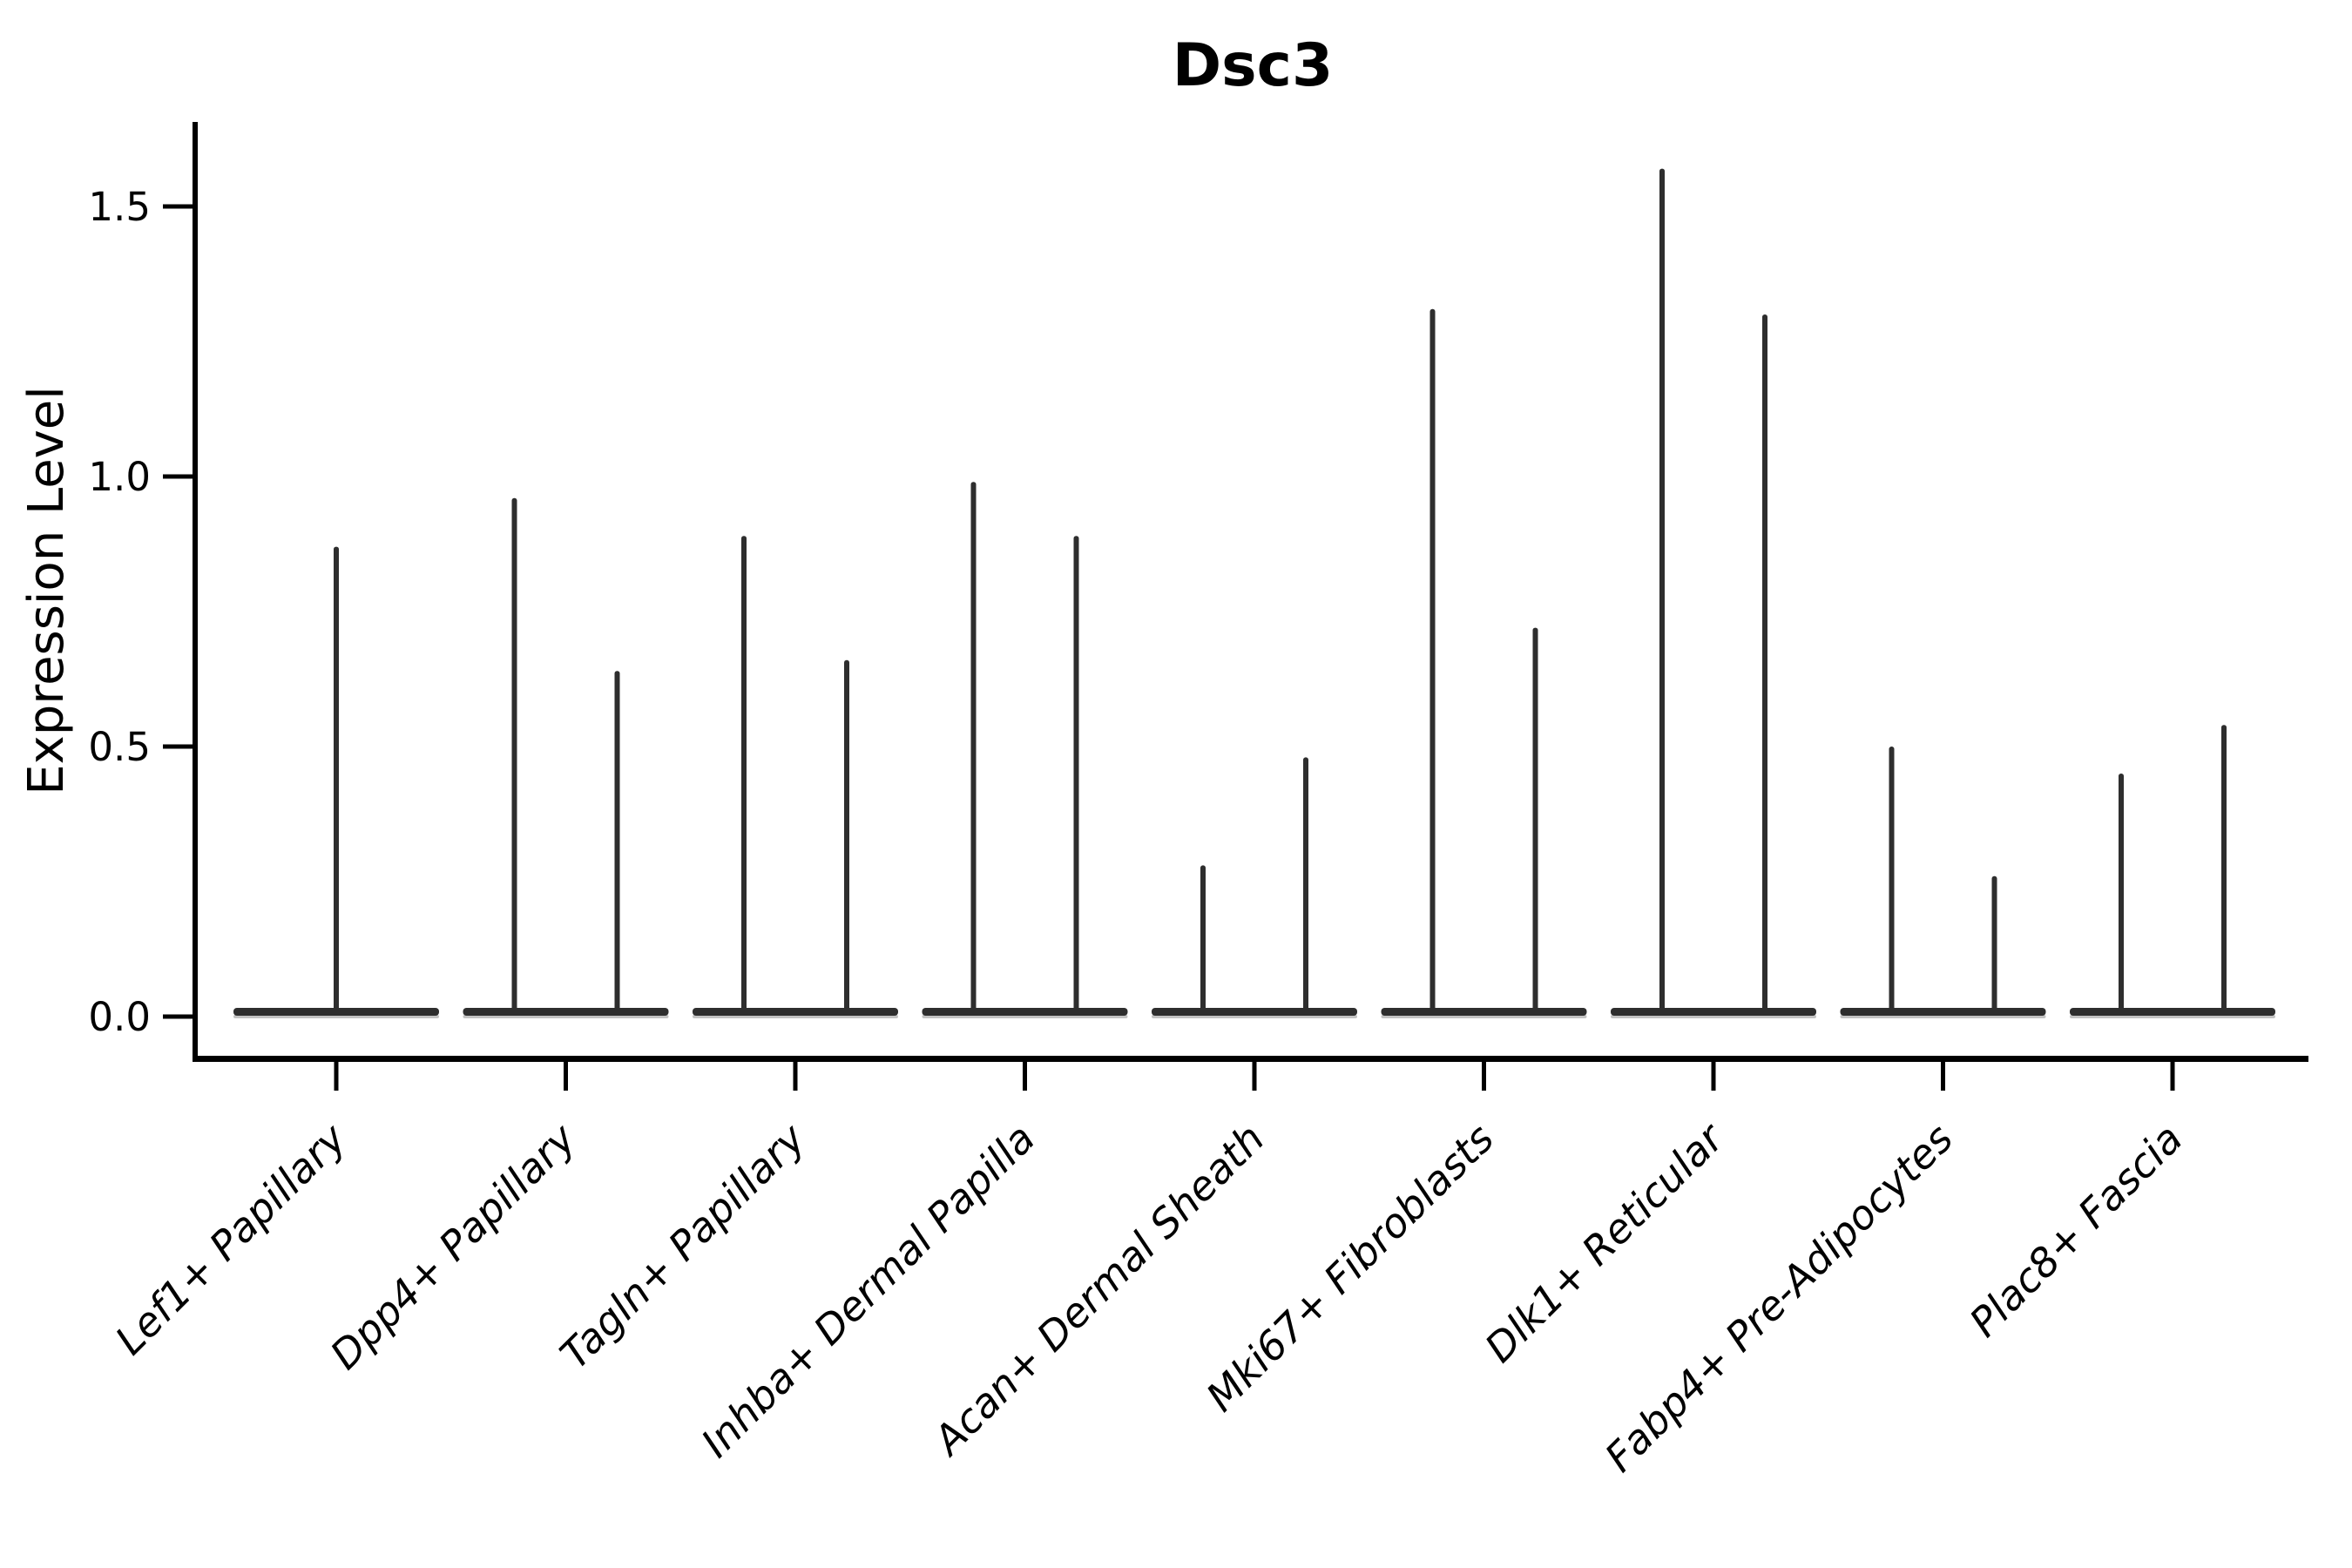 The width and height of the screenshot is (2352, 1568). I want to click on y-tick-label: 1.5, so click(119, 207).